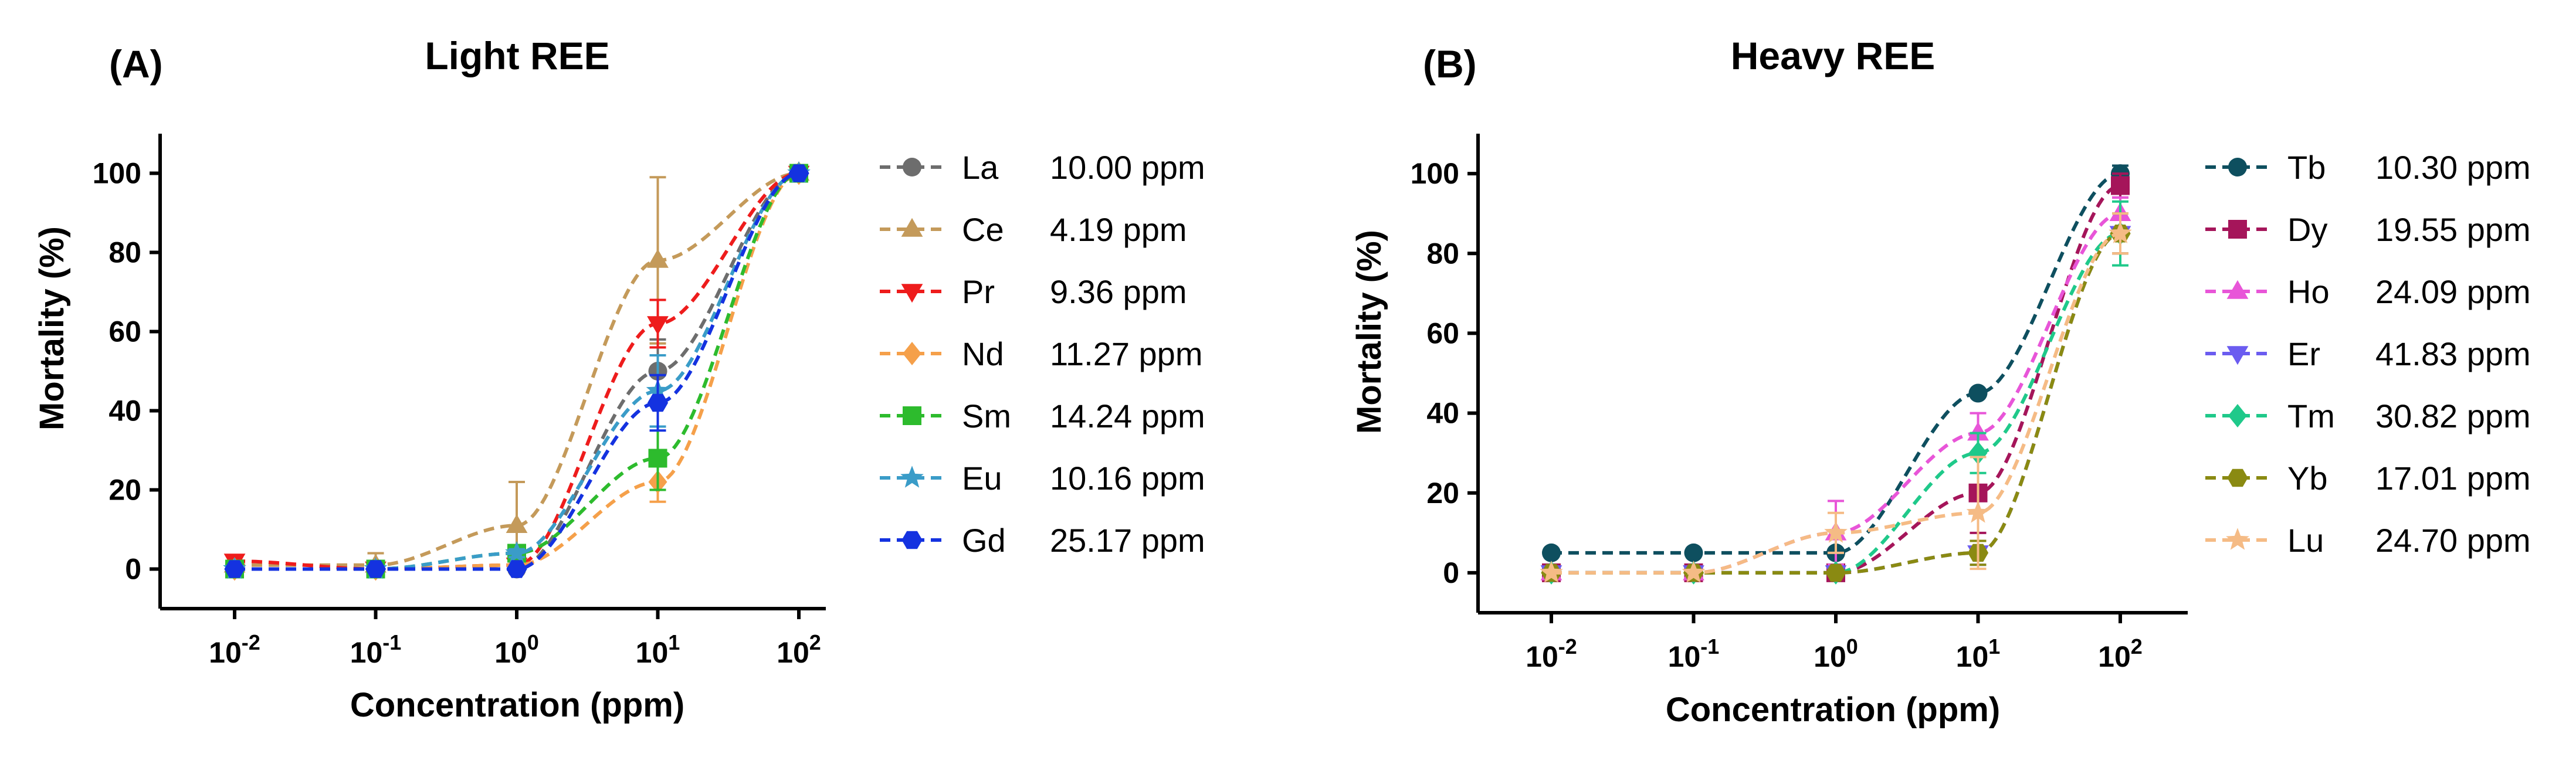 The height and width of the screenshot is (764, 2576). Describe the element at coordinates (2307, 229) in the screenshot. I see `legend-name: Dy` at that location.